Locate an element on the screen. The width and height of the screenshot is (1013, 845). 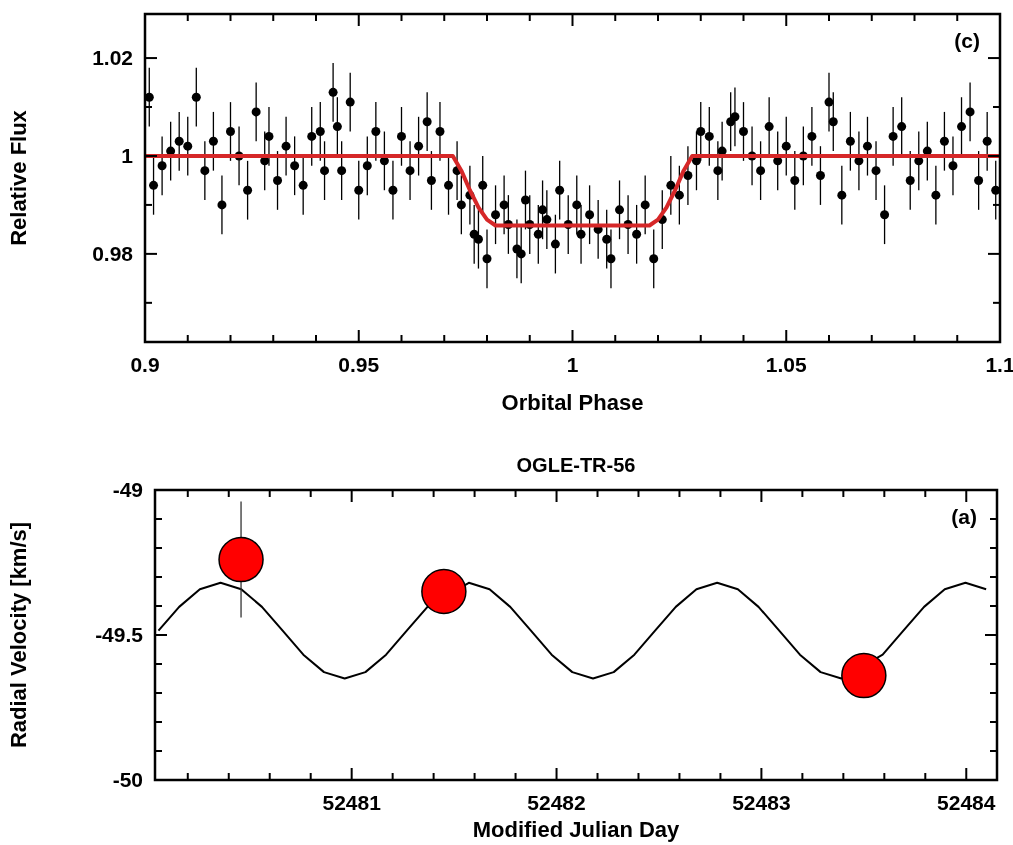
annotation: (c) is located at coordinates (967, 40).